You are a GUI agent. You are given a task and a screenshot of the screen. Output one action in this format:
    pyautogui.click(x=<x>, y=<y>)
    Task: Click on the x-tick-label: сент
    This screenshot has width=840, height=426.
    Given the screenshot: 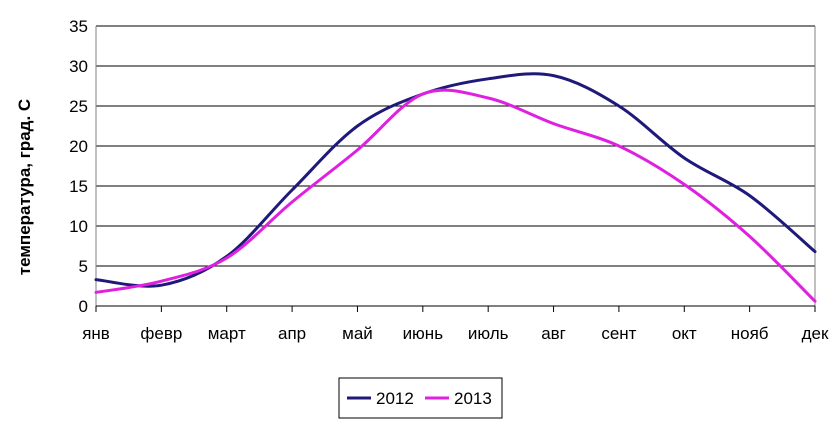 What is the action you would take?
    pyautogui.click(x=618, y=333)
    